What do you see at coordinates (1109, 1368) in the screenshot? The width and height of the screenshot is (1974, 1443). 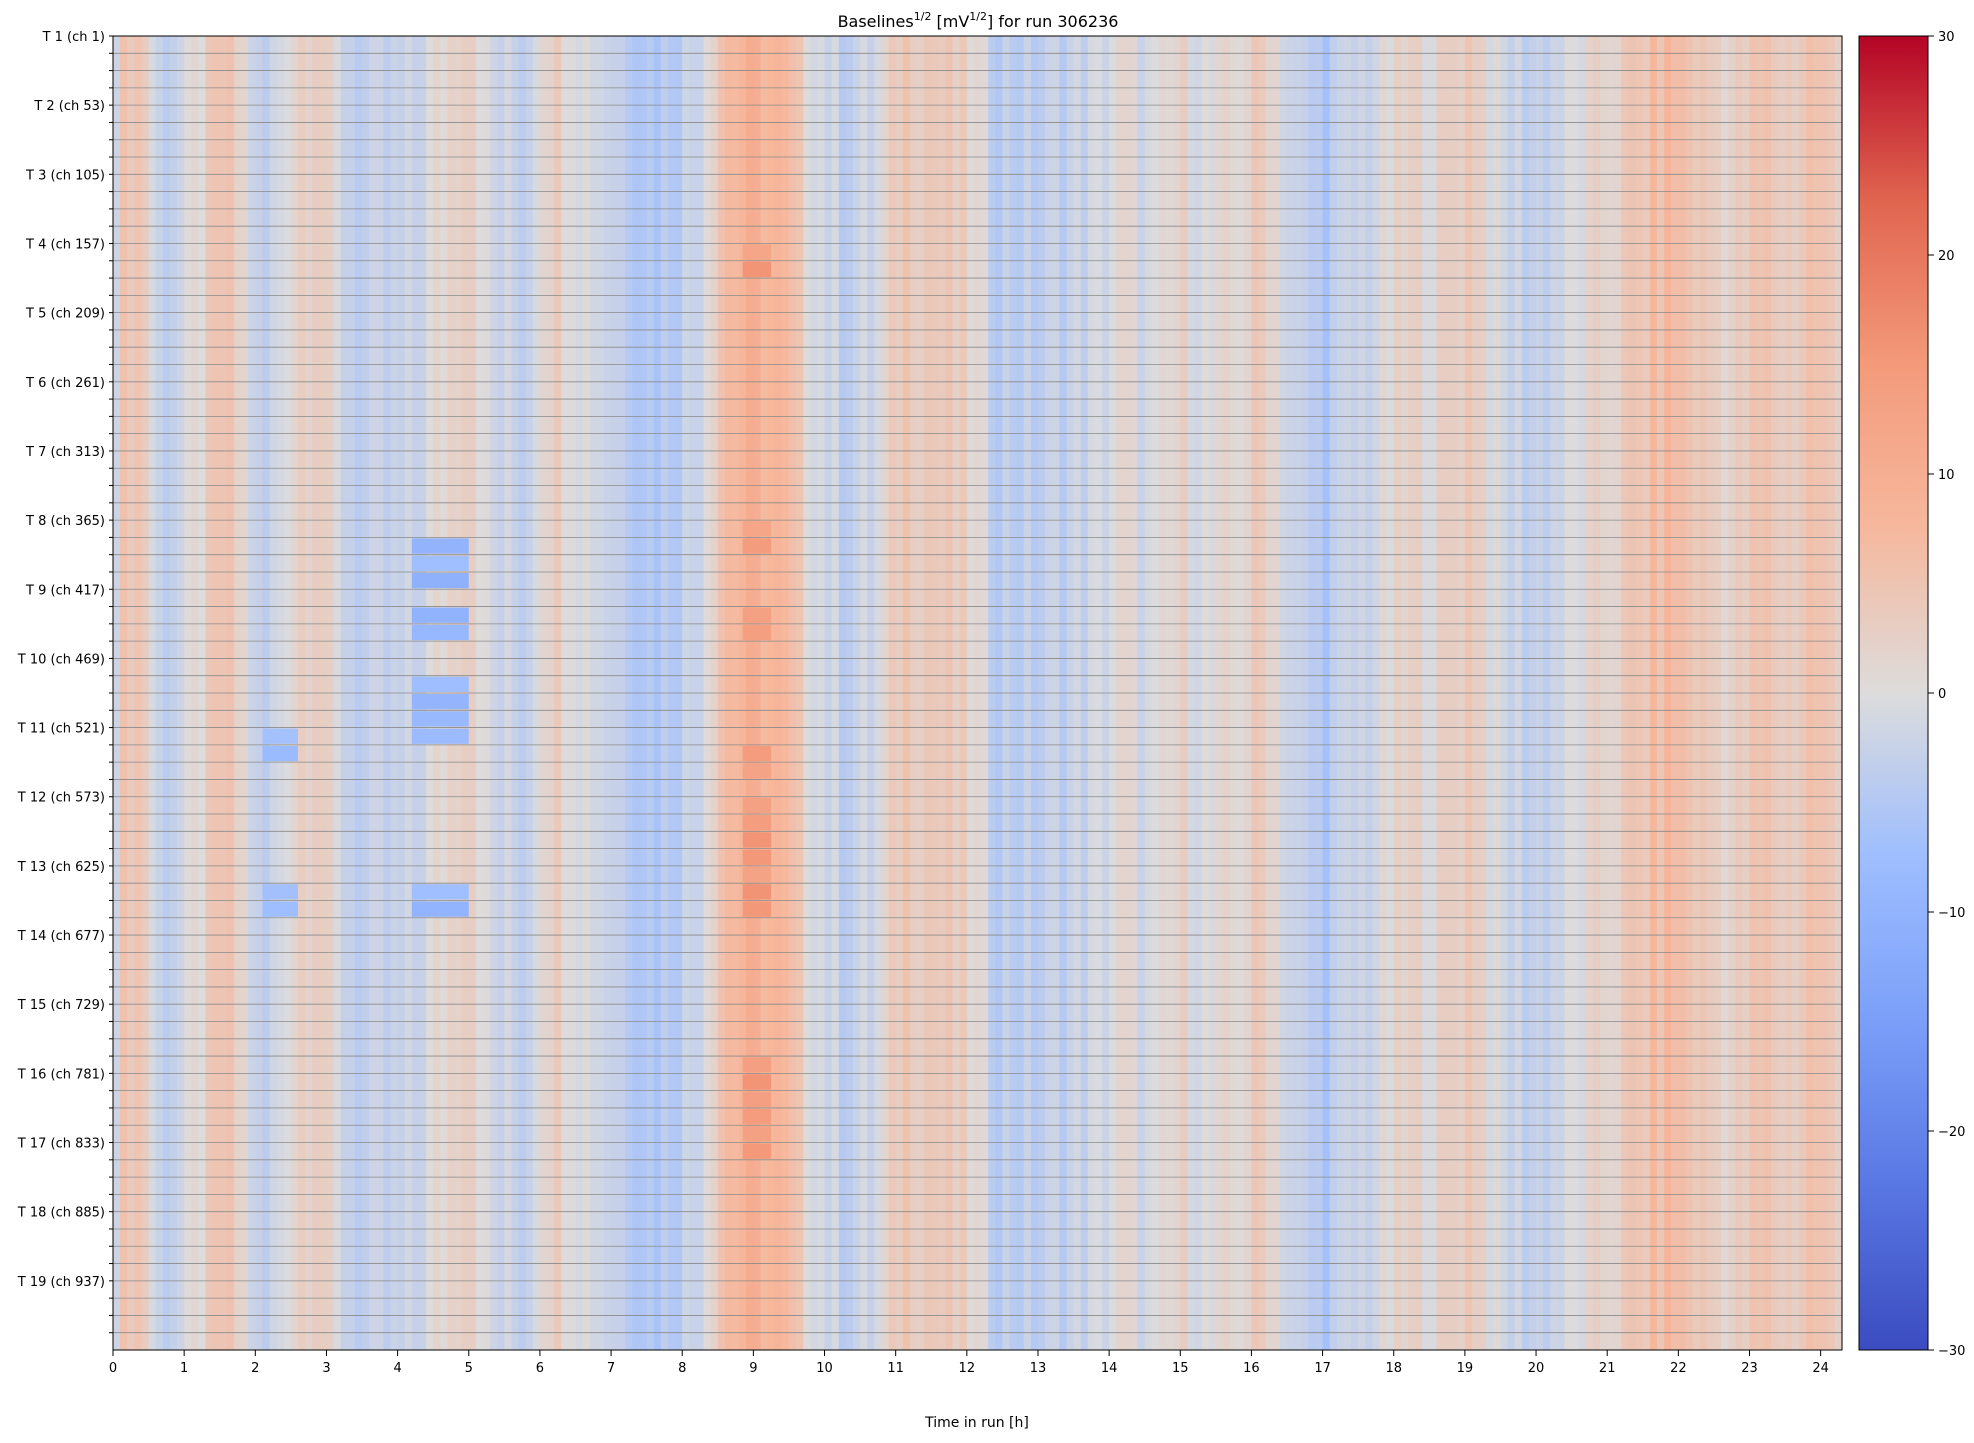 I see `x-tick-label: 14` at bounding box center [1109, 1368].